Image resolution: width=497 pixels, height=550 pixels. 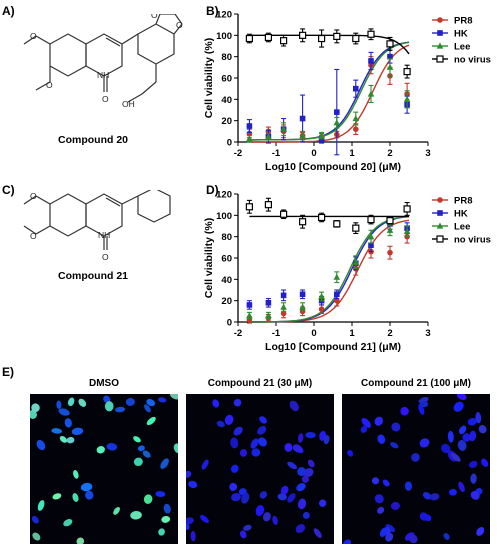 I want to click on micro-title-c21-100: Compound 21 (100 μM), so click(x=415, y=383).